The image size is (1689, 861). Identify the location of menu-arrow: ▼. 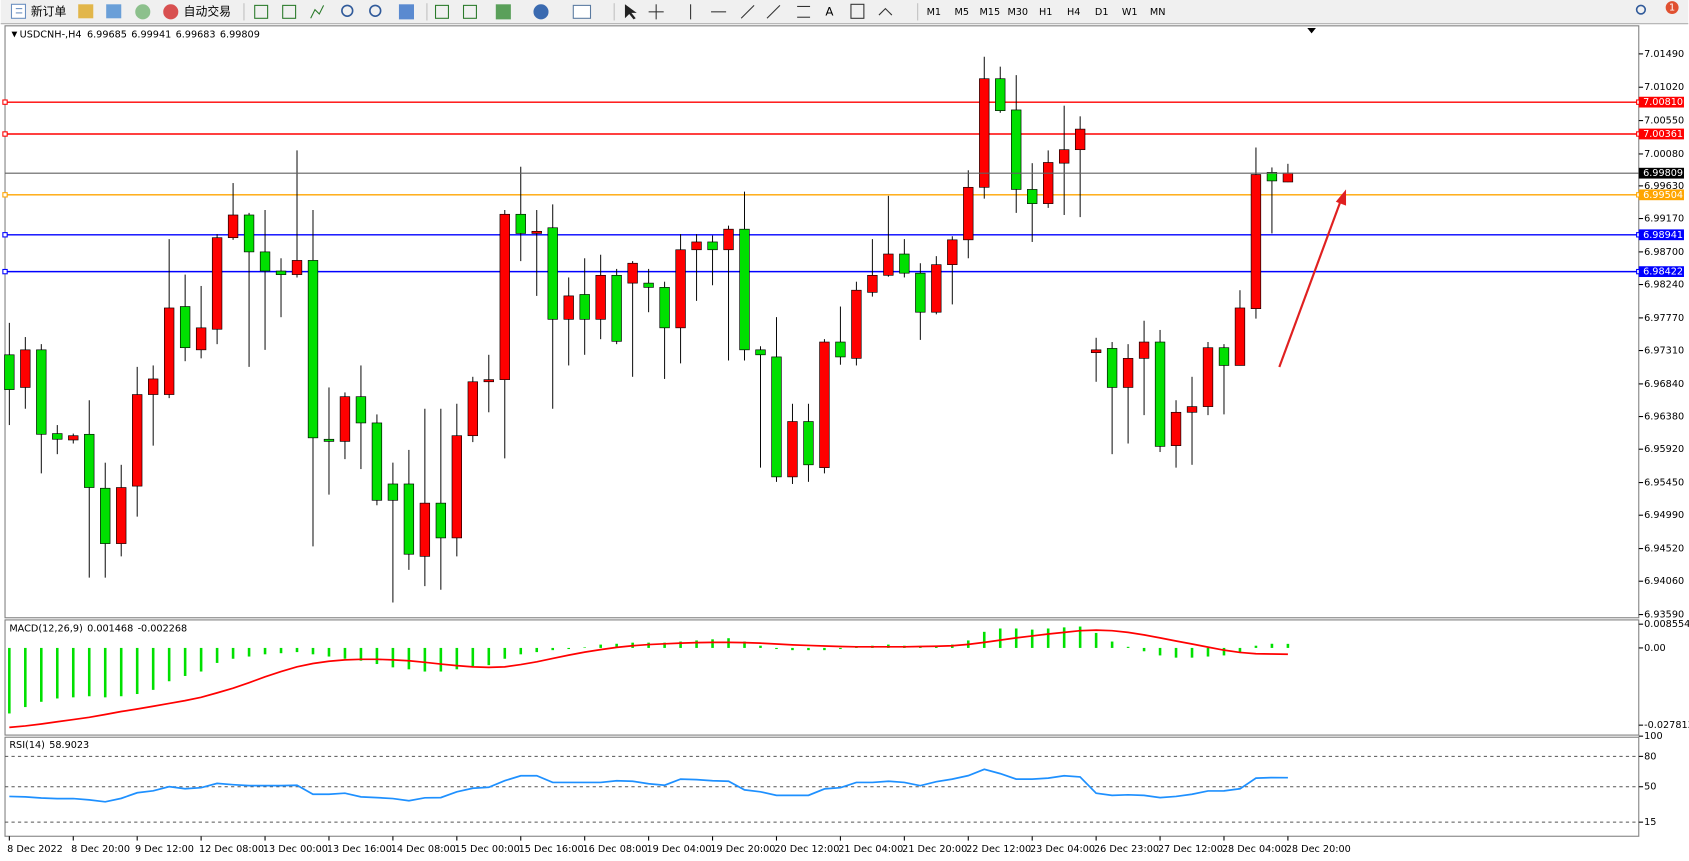
(15, 33).